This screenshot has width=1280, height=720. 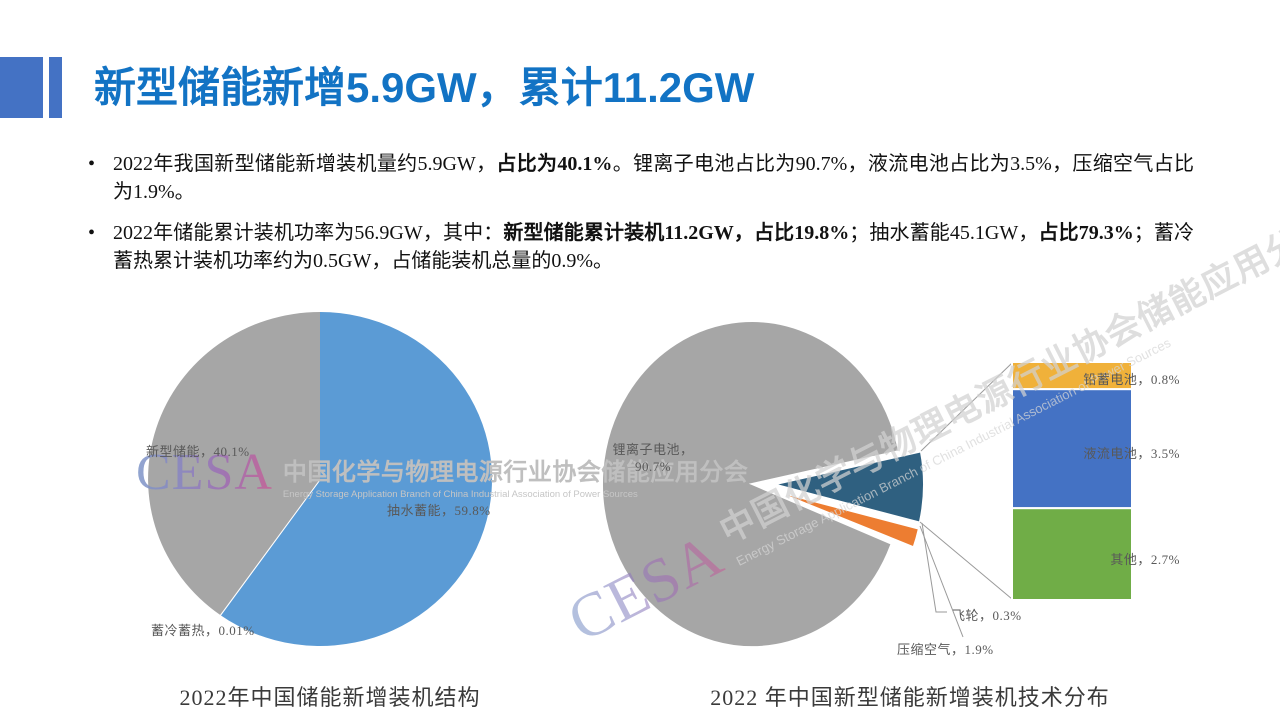 I want to click on label-lithium-battery: 锂离子电池， 90.7%, so click(x=653, y=458).